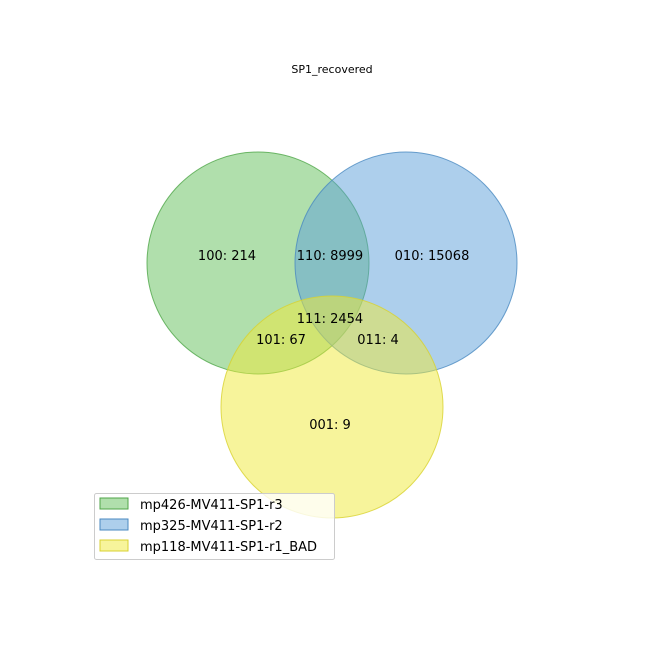 The height and width of the screenshot is (648, 648). Describe the element at coordinates (378, 340) in the screenshot. I see `region-011-label: 011: 4` at that location.